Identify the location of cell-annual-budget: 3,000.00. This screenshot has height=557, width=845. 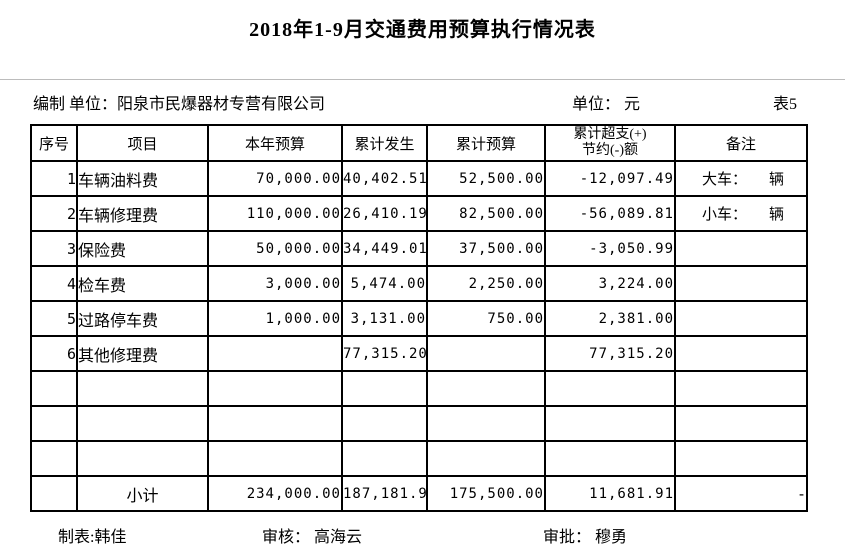
(275, 283).